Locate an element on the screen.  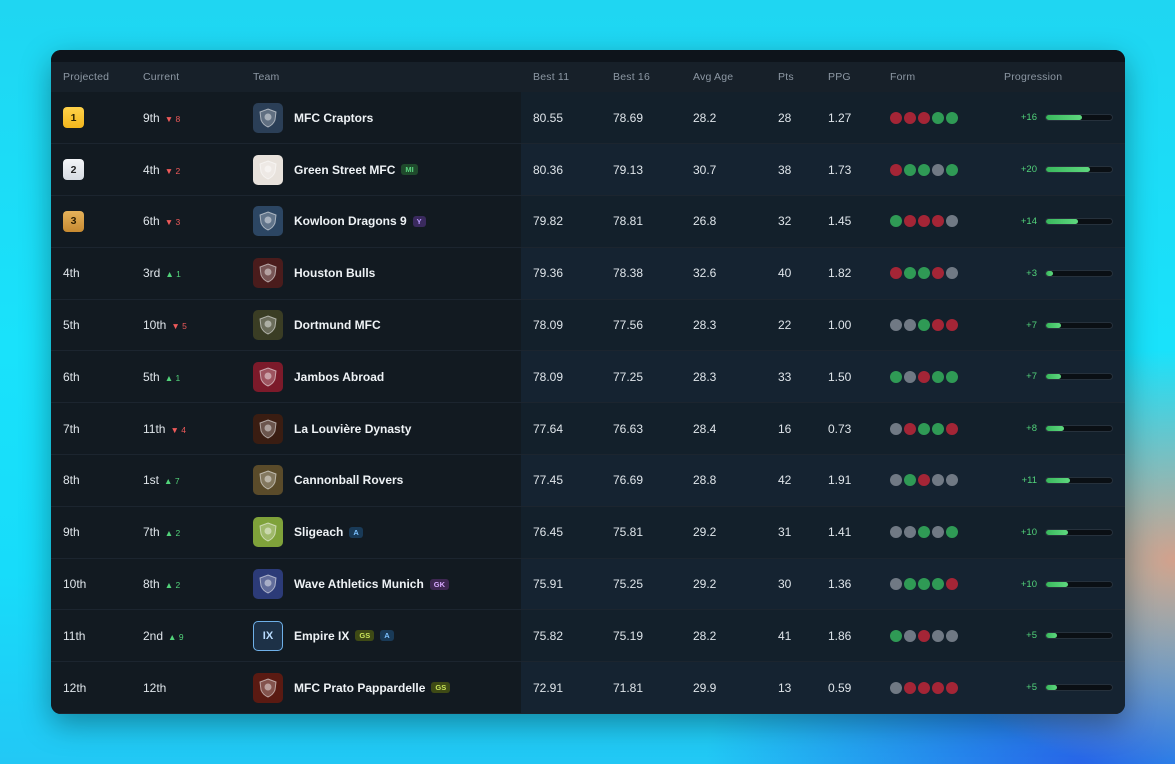
progression-indicator: +20 is located at coordinates (1064, 169).